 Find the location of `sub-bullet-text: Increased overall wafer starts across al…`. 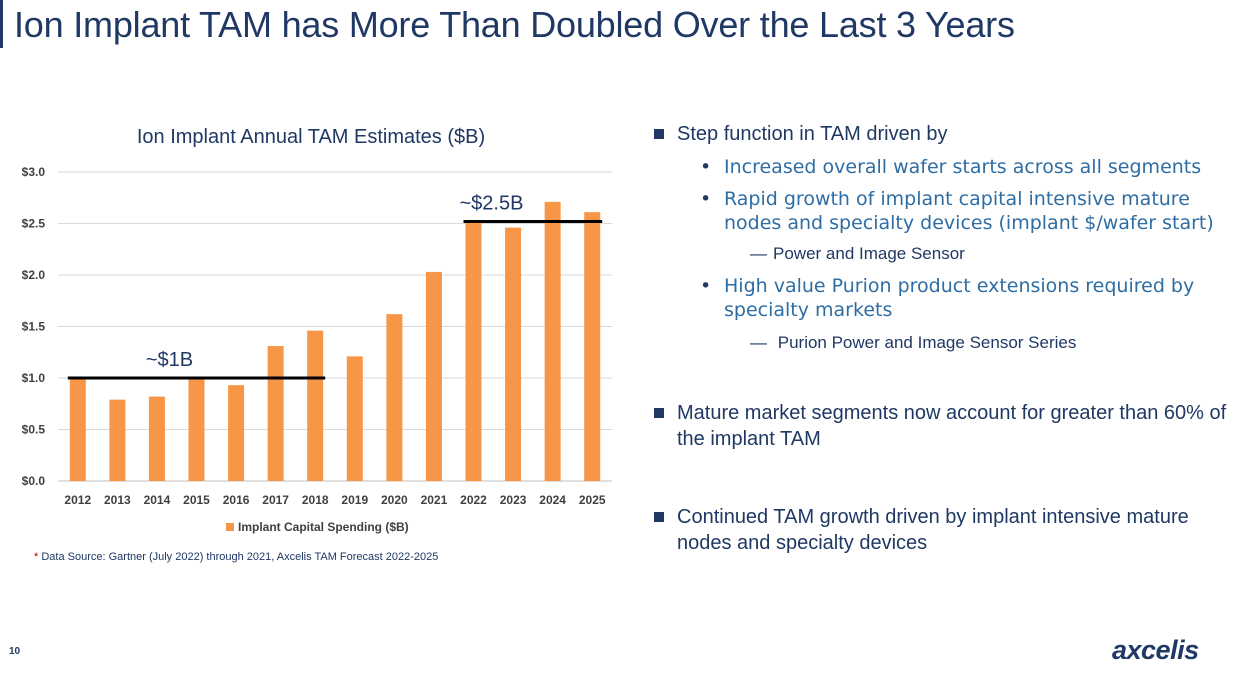

sub-bullet-text: Increased overall wafer starts across al… is located at coordinates (963, 167).